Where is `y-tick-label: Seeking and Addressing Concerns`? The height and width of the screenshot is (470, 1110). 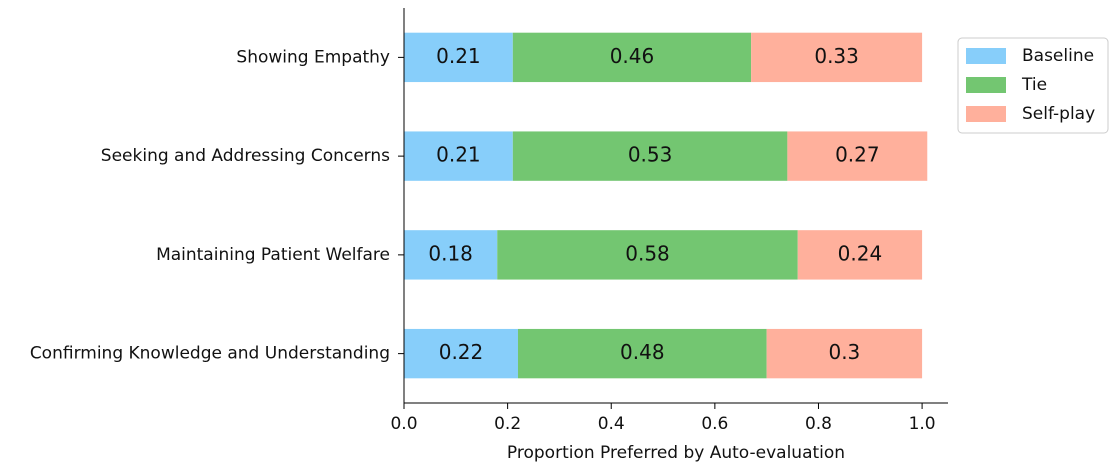
y-tick-label: Seeking and Addressing Concerns is located at coordinates (245, 156).